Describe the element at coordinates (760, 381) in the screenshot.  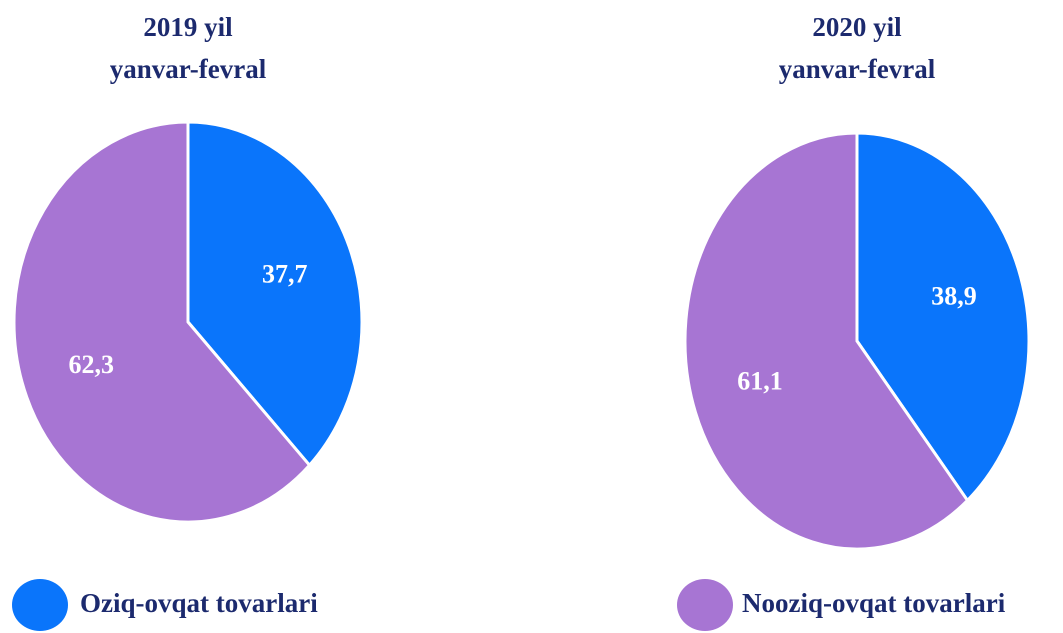
I see `value-label: 61,1` at that location.